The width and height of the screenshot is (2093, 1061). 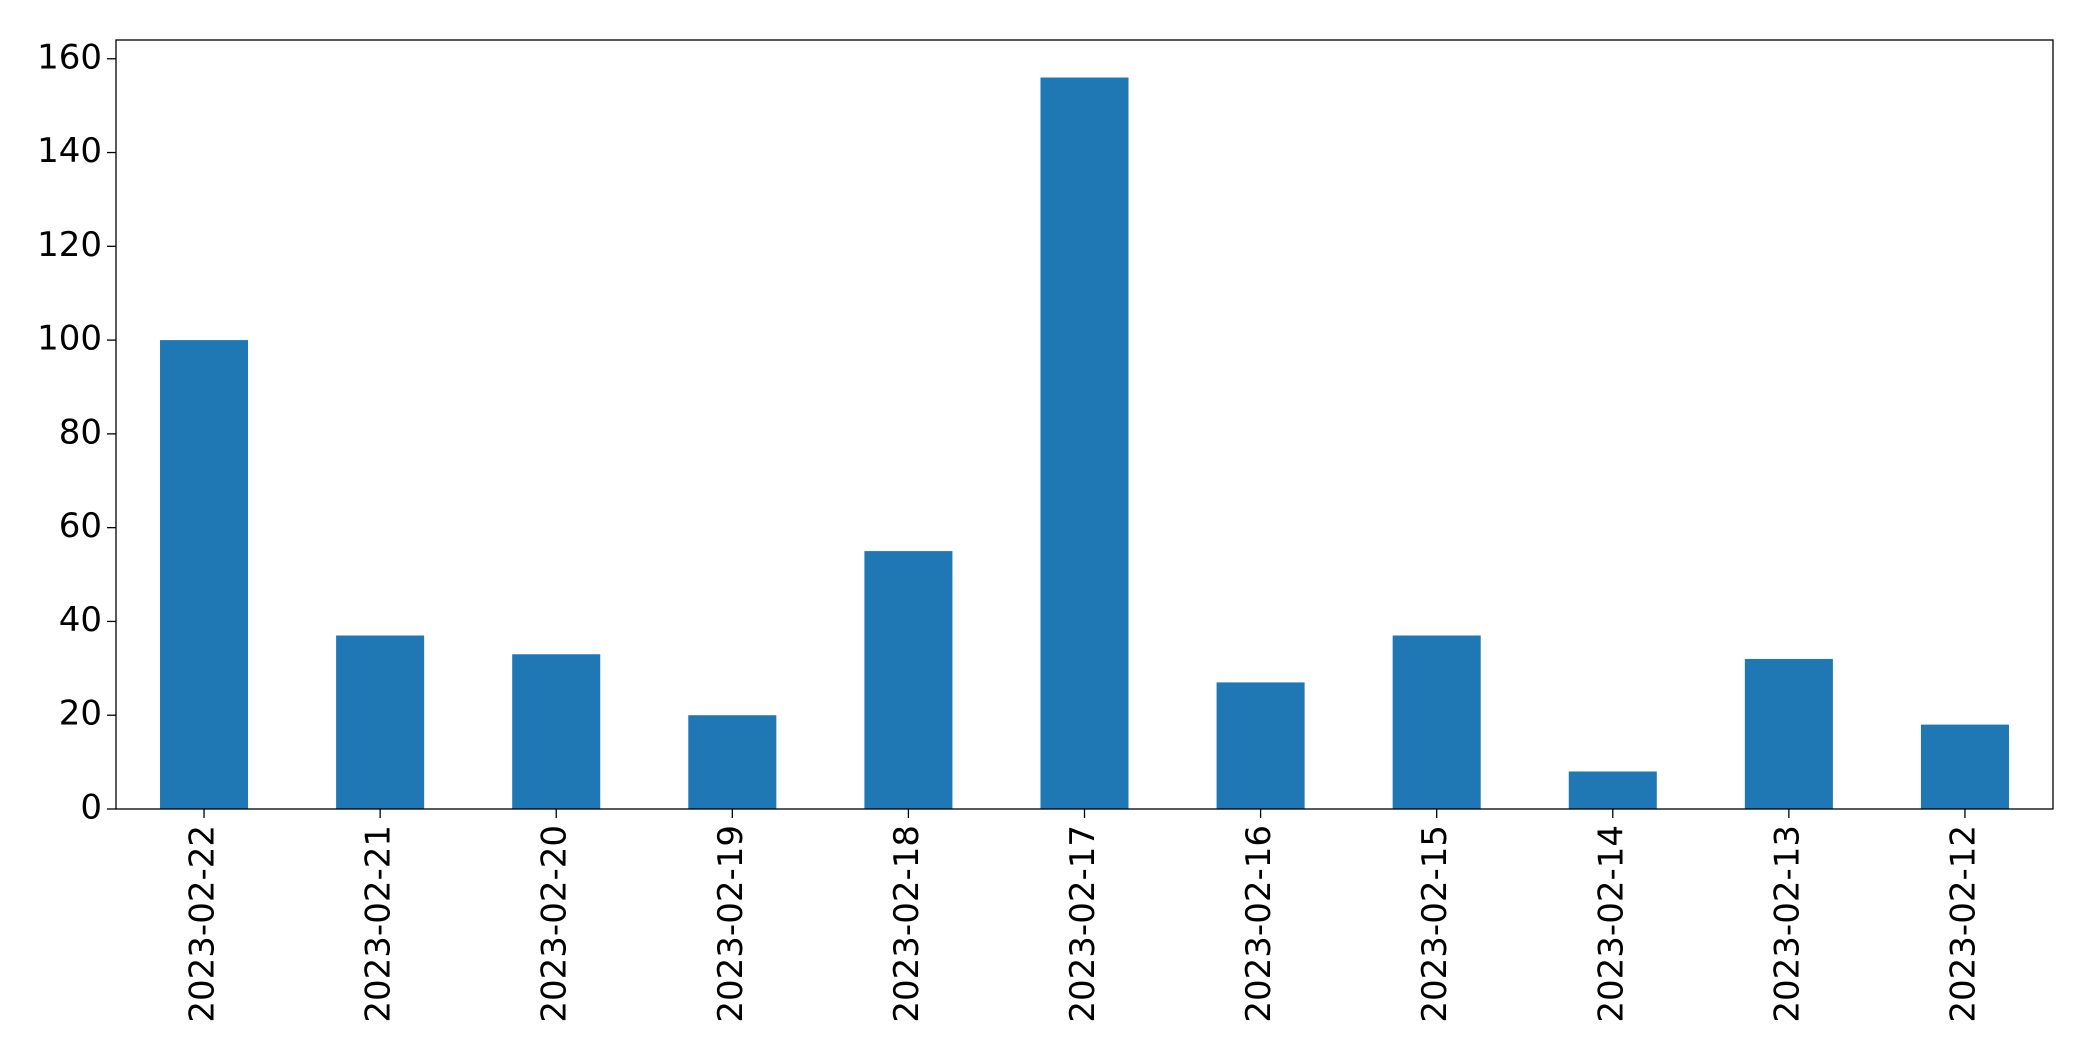 I want to click on y-tick-label: 40, so click(x=80, y=620).